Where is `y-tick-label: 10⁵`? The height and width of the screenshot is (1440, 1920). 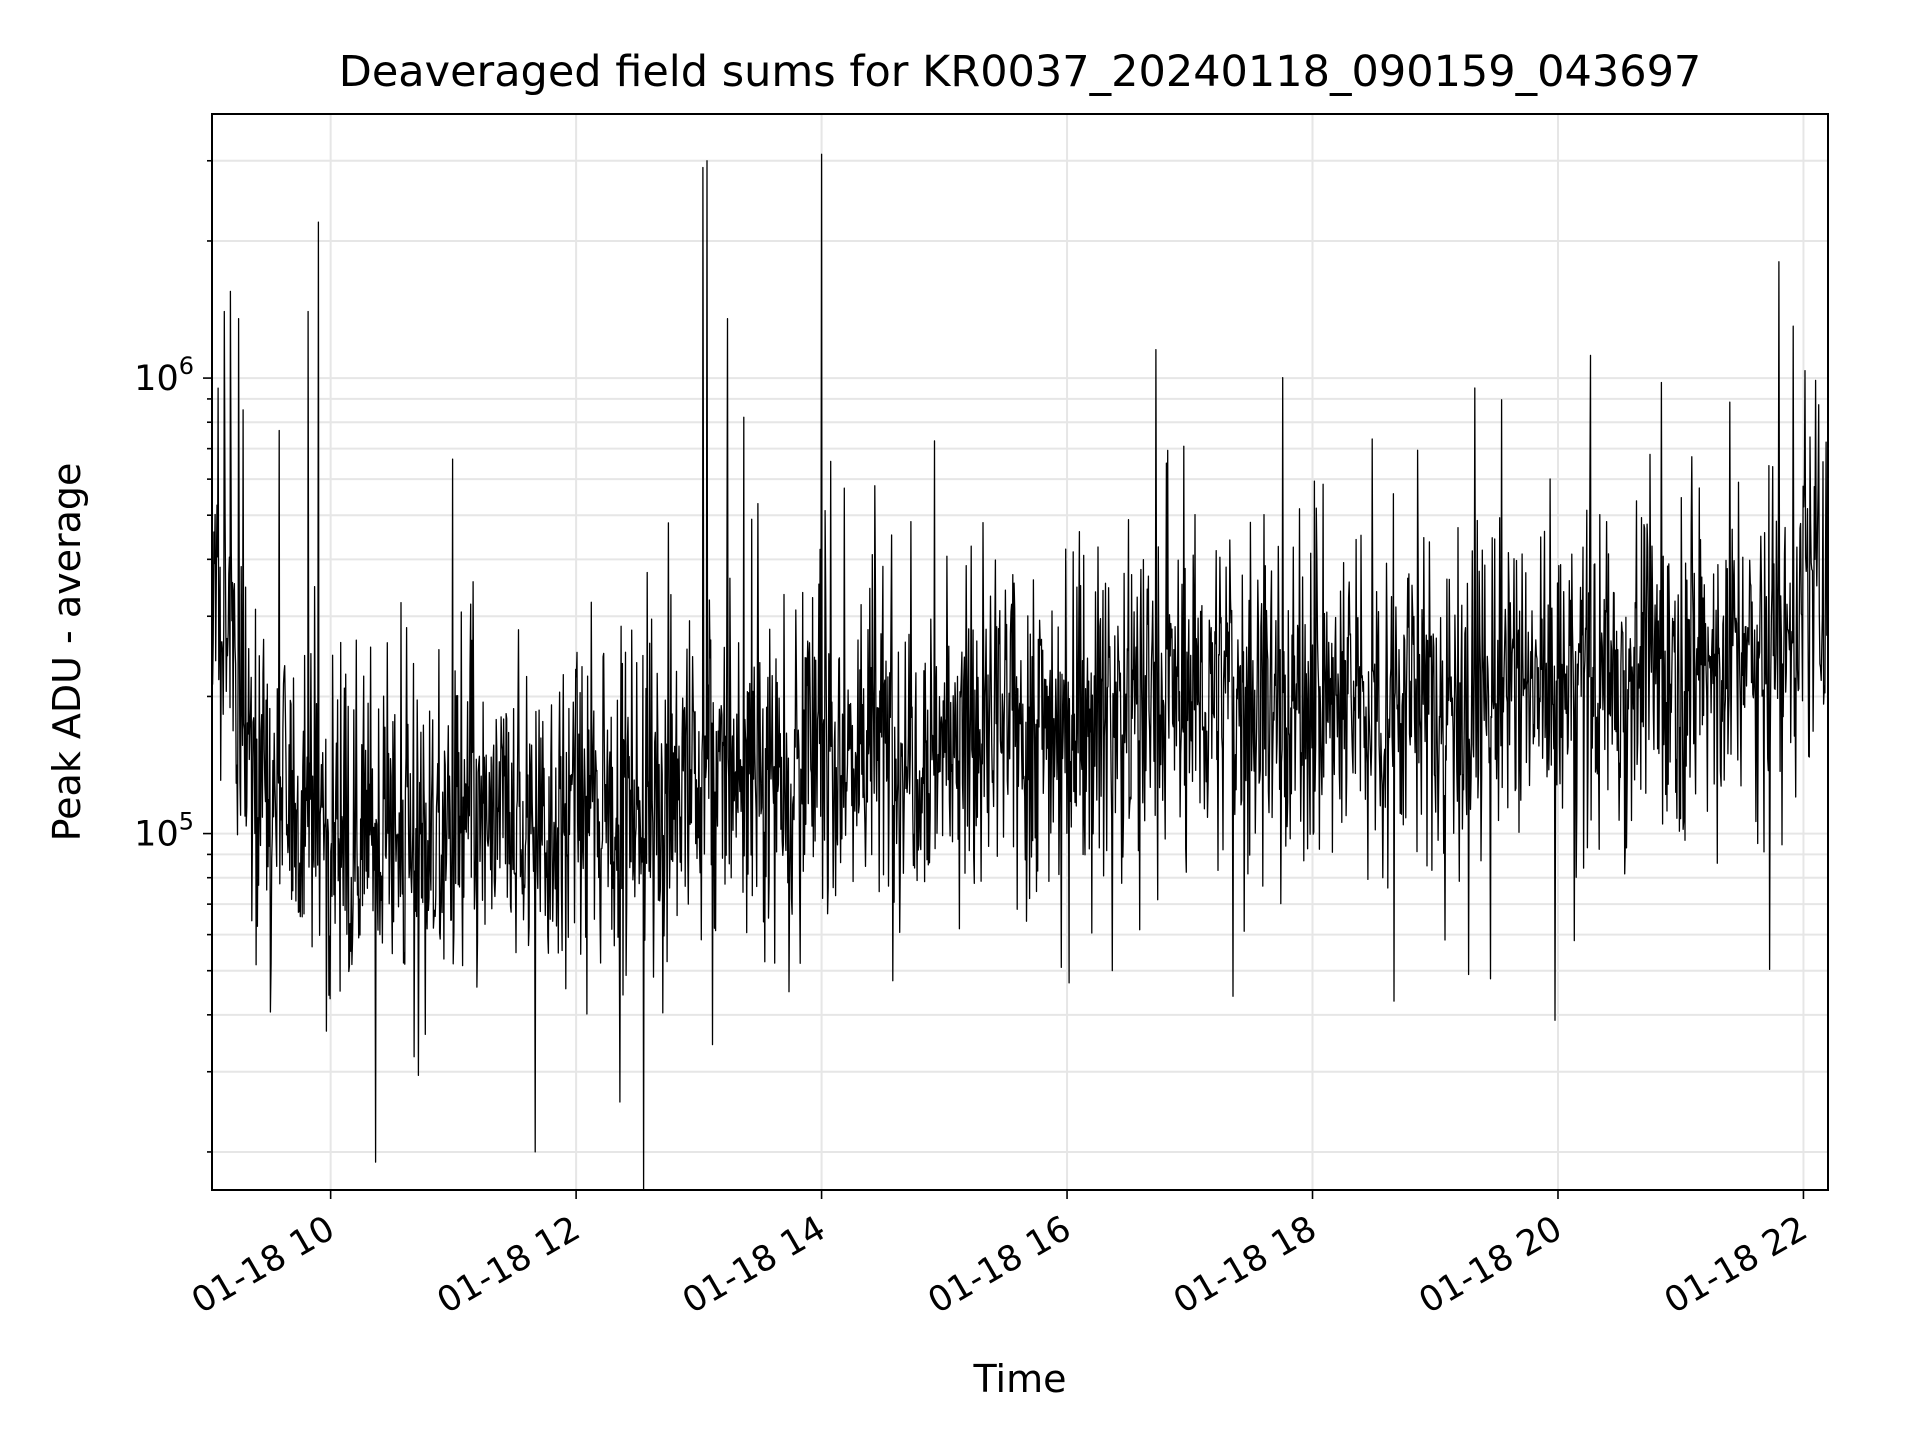
y-tick-label: 10⁵ is located at coordinates (164, 831).